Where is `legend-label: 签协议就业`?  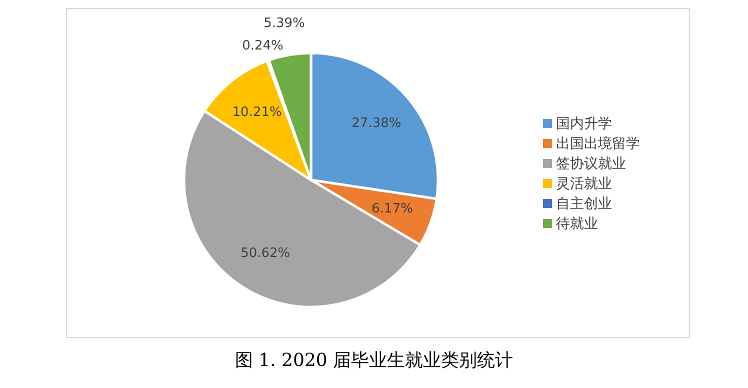
legend-label: 签协议就业 is located at coordinates (591, 164).